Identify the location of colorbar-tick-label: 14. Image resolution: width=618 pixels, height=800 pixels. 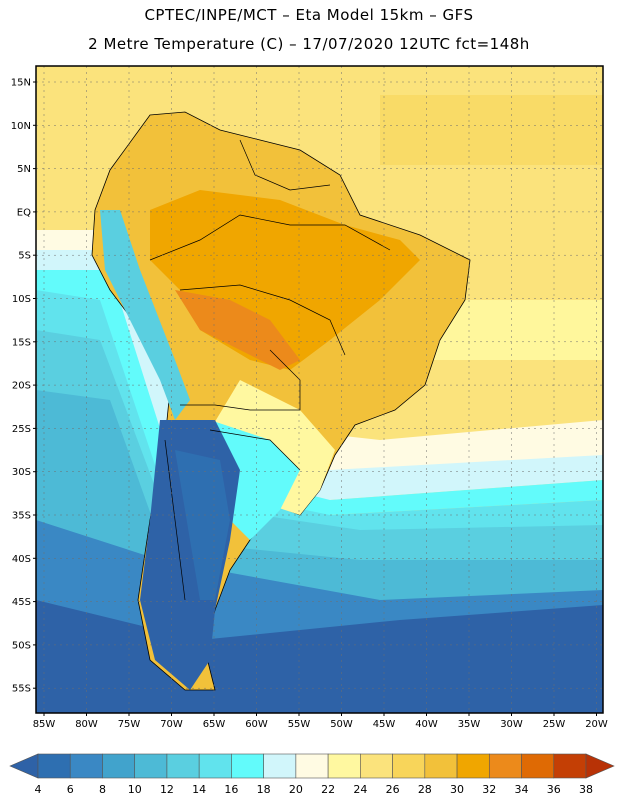
(199, 789).